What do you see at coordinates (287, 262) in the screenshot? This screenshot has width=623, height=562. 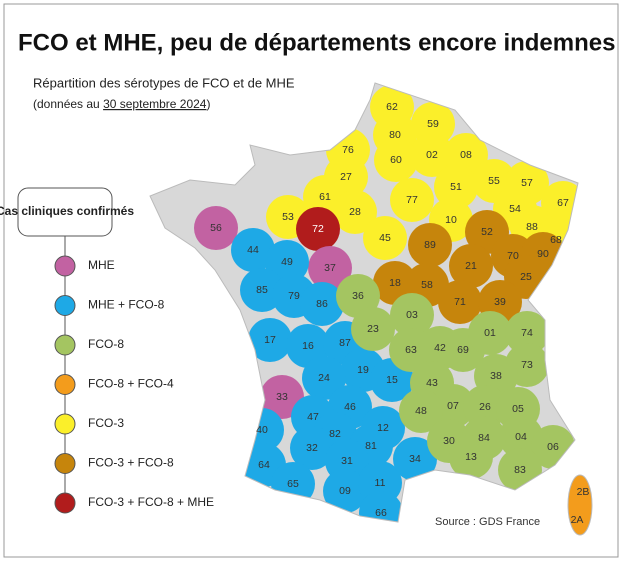 I see `department-code: 49` at bounding box center [287, 262].